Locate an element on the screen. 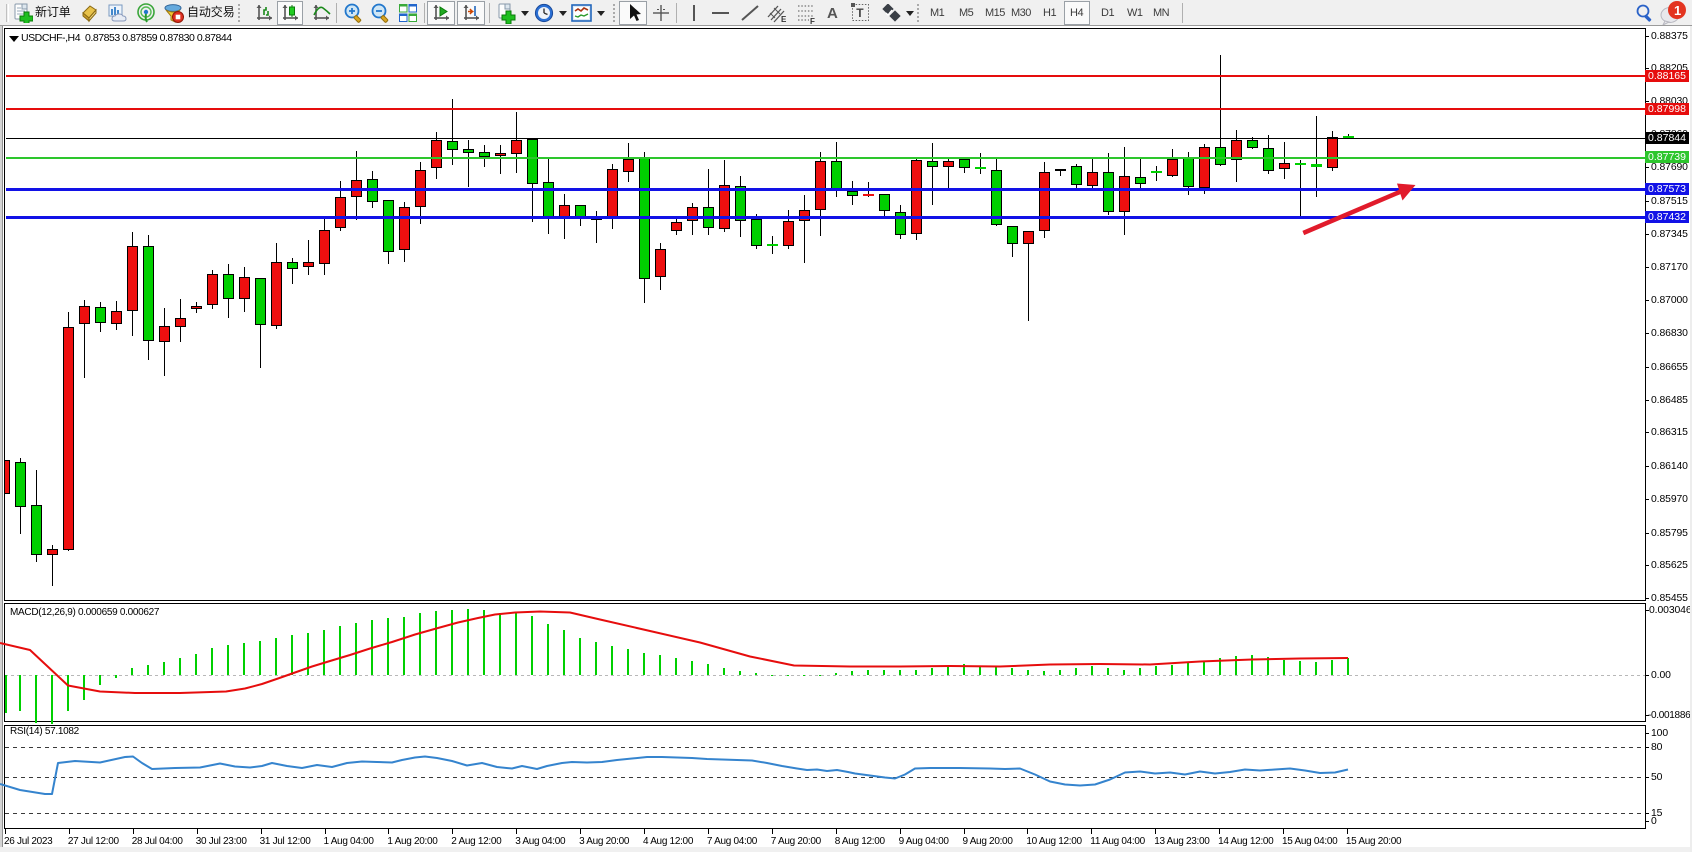 This screenshot has width=1692, height=852. svg-text: F is located at coordinates (812, 21).